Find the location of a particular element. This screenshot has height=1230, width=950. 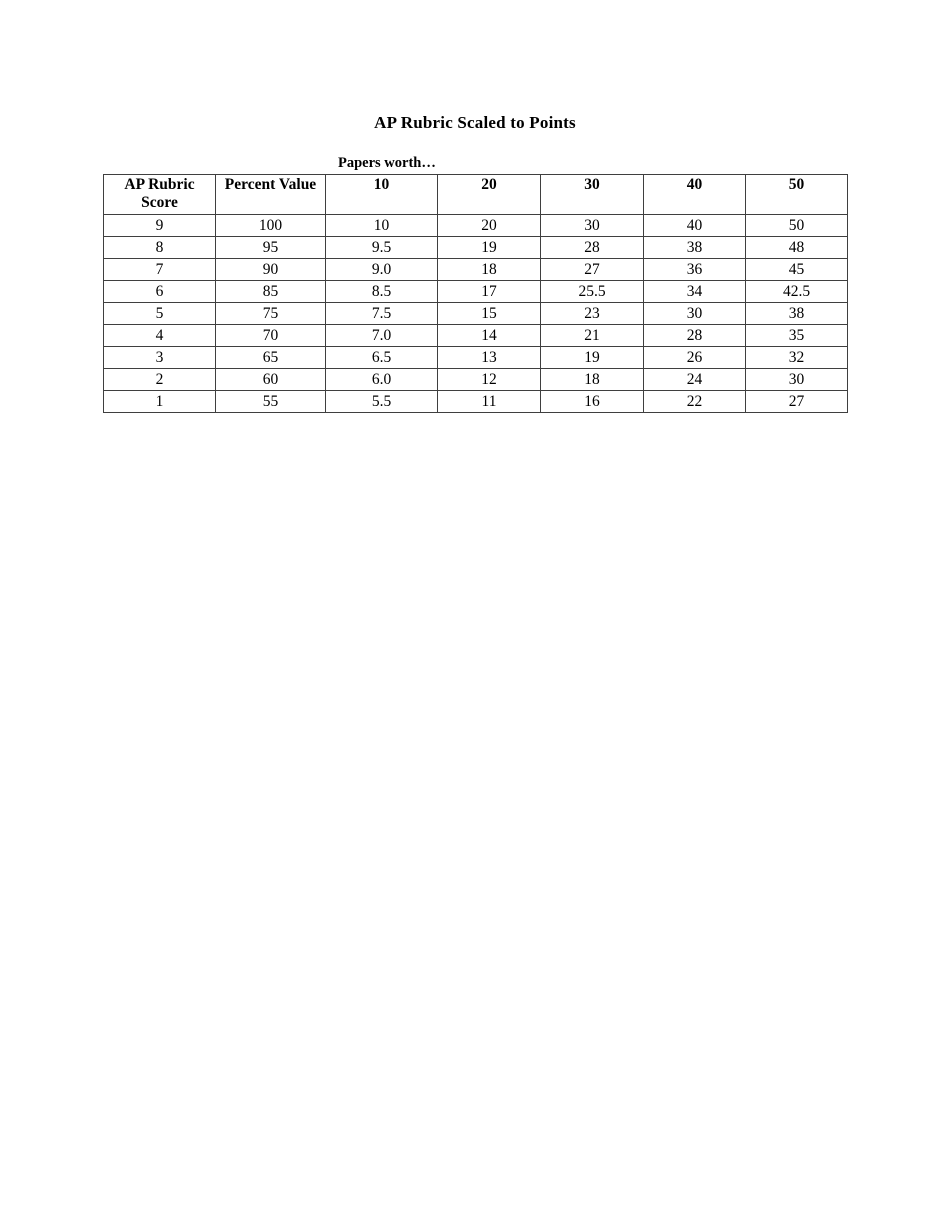

table-cell: 14 is located at coordinates (489, 335).